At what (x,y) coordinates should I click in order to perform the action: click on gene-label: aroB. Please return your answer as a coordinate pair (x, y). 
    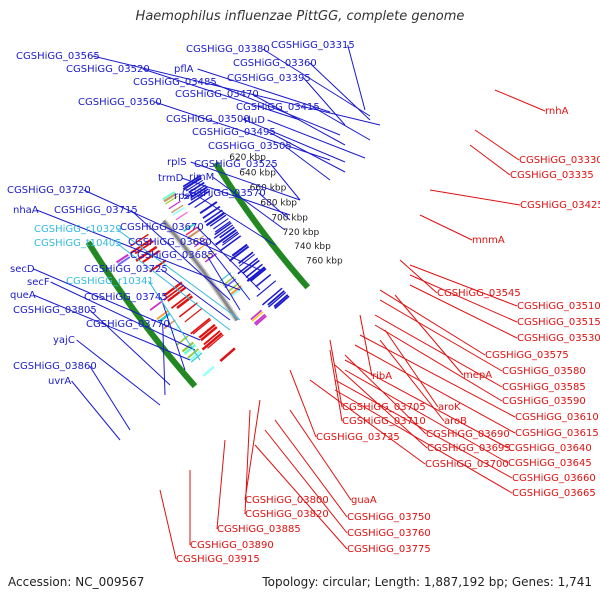
    Looking at the image, I should click on (455, 421).